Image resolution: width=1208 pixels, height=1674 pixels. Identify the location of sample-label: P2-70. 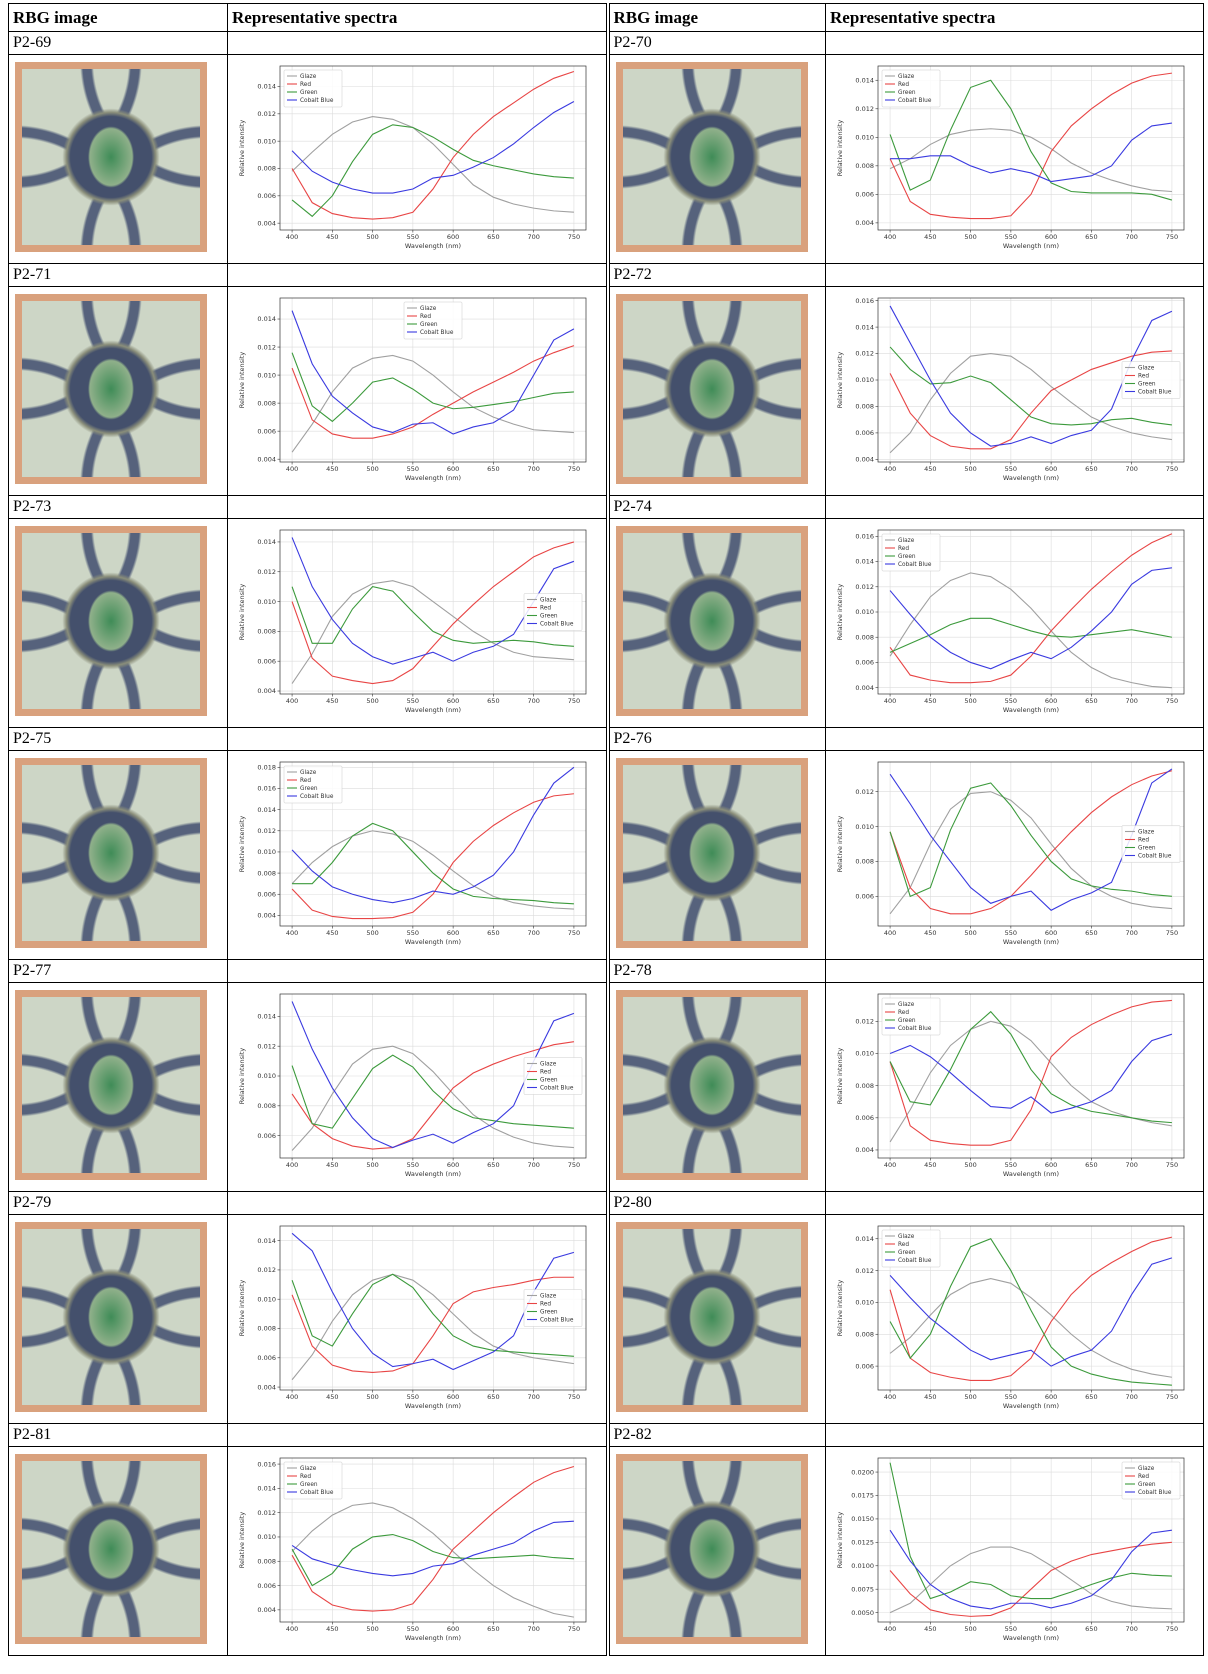
(715, 43).